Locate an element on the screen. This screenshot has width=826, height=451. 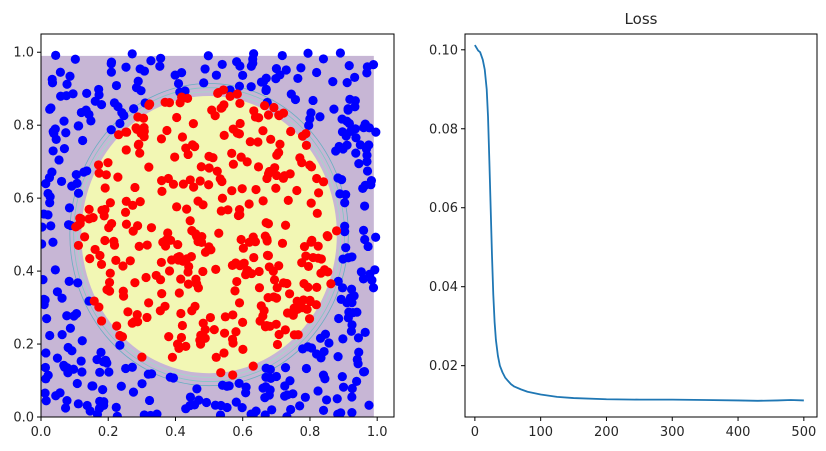
y-tick-label: 0.8 is located at coordinates (23, 126).